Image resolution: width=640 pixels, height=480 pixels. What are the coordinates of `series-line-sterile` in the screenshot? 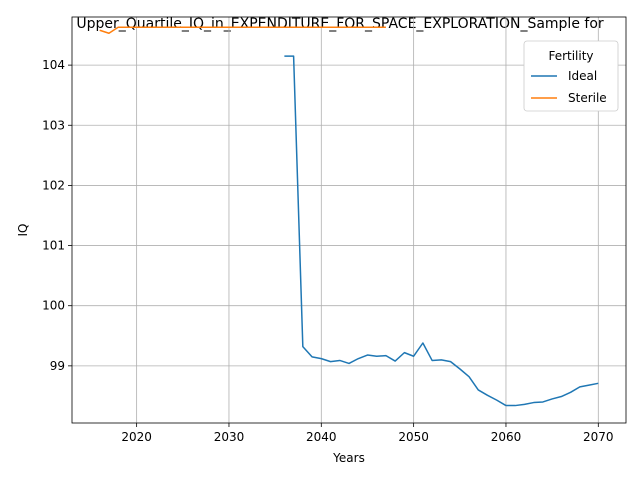 It's located at (242, 30).